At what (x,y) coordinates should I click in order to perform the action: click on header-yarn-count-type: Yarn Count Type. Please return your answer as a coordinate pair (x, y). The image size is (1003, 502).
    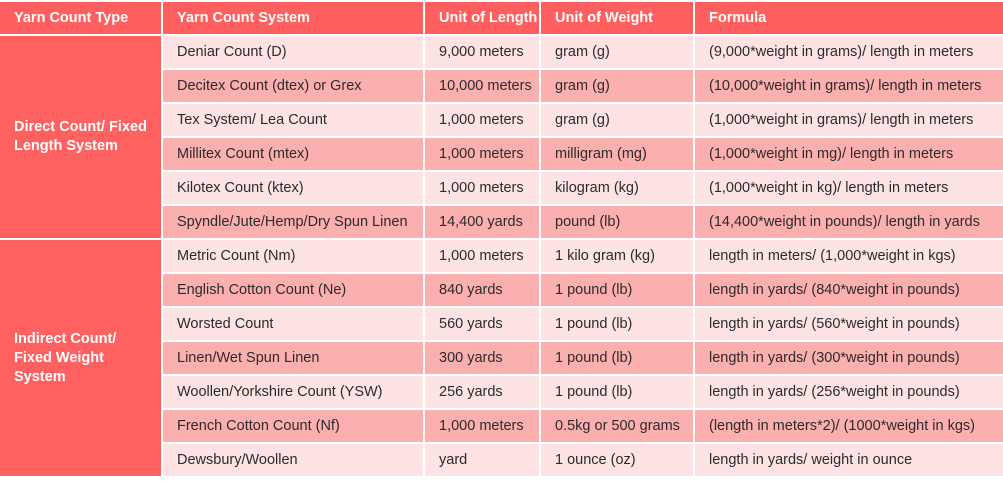
    Looking at the image, I should click on (81, 18).